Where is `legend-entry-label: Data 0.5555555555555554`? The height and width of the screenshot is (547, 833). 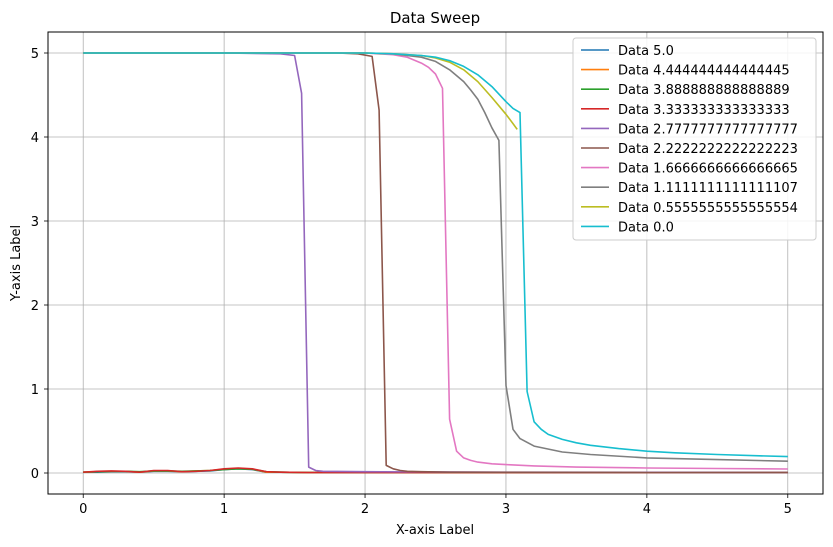
legend-entry-label: Data 0.5555555555555554 is located at coordinates (708, 208).